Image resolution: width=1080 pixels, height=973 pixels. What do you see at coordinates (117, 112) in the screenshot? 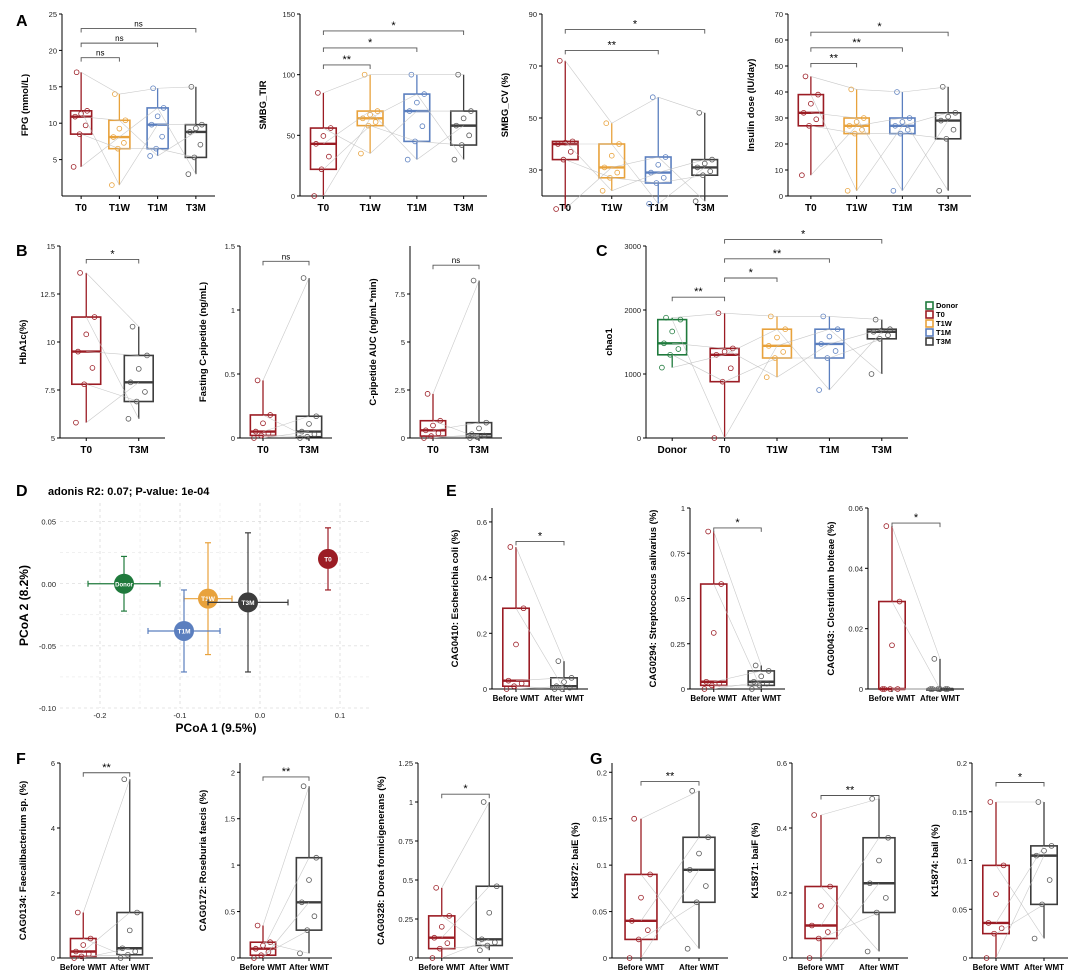
I see `panel-a1: 5 10 15 20 25 FPG (mmol/L) T0 T1W T1M T3M ns ns ns` at bounding box center [117, 112].